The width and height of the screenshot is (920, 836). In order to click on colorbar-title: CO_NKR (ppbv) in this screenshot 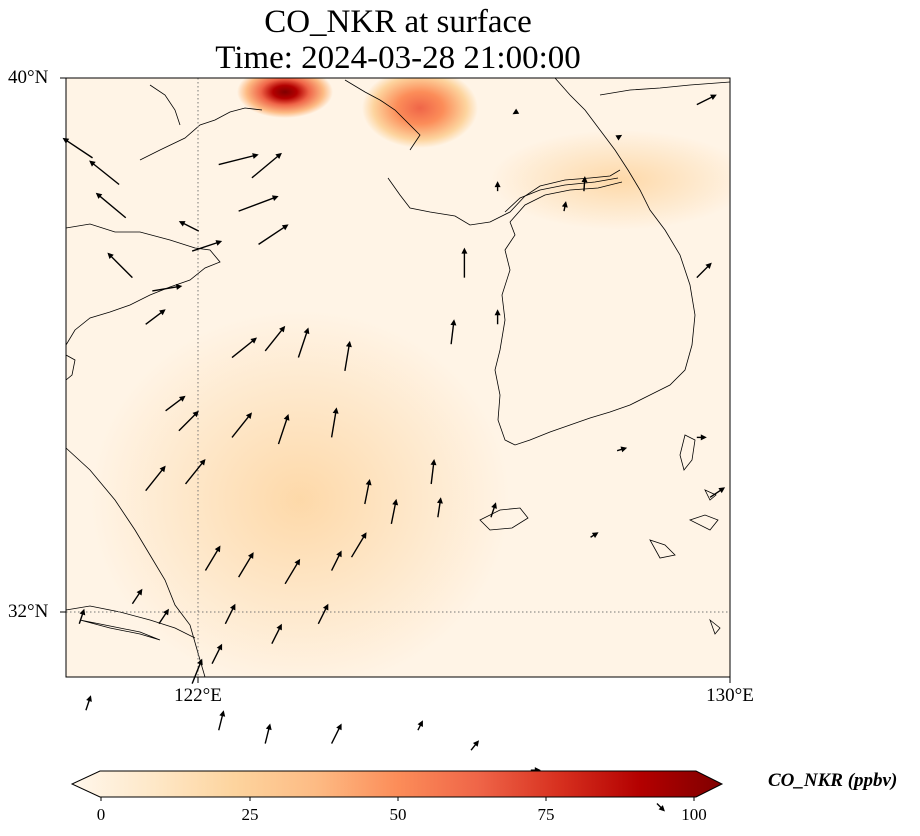, I will do `click(833, 780)`.